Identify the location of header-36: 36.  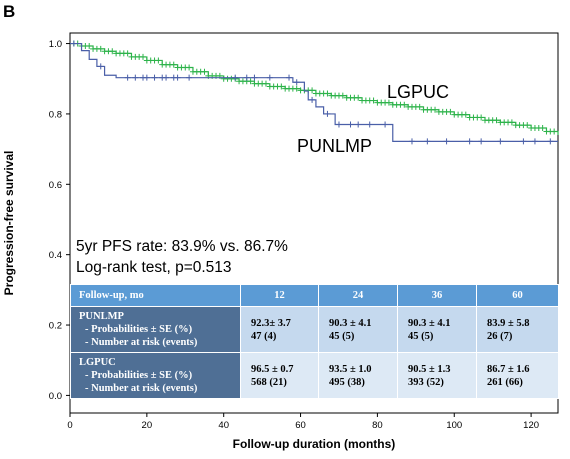
(437, 295).